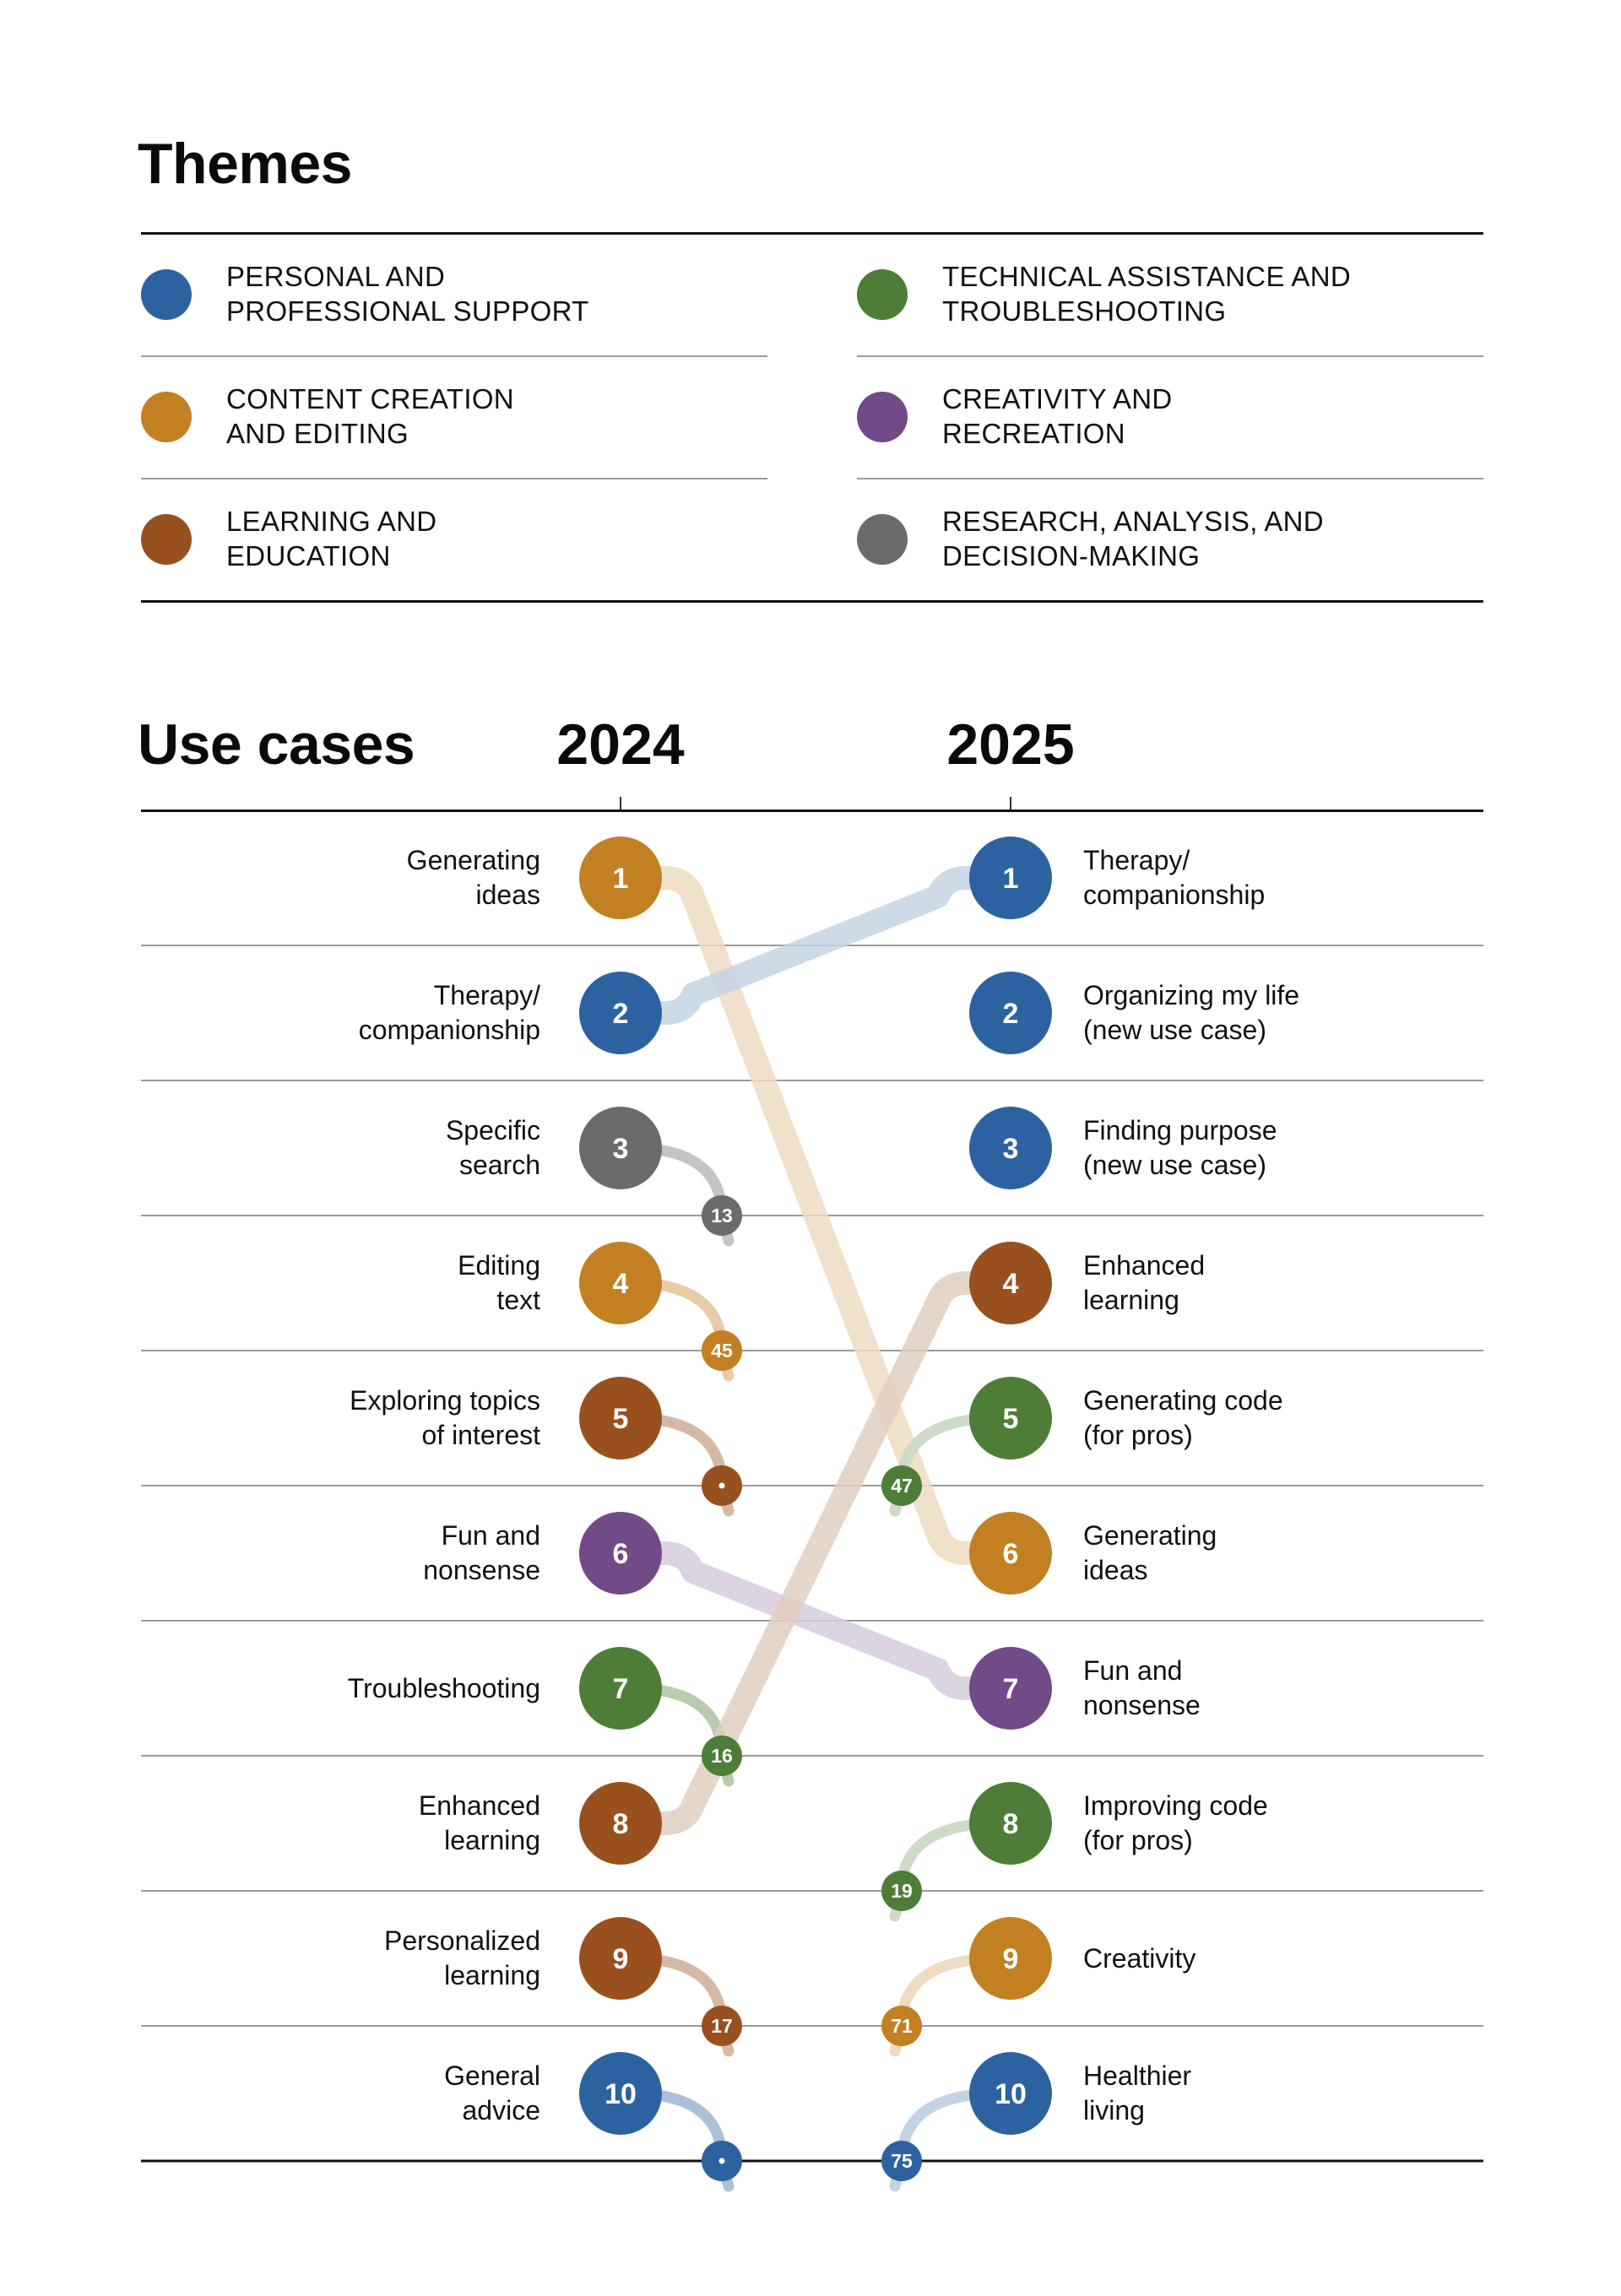 Image resolution: width=1621 pixels, height=2296 pixels. I want to click on legend-label-research: Research, analysis, and decision-making, so click(1133, 538).